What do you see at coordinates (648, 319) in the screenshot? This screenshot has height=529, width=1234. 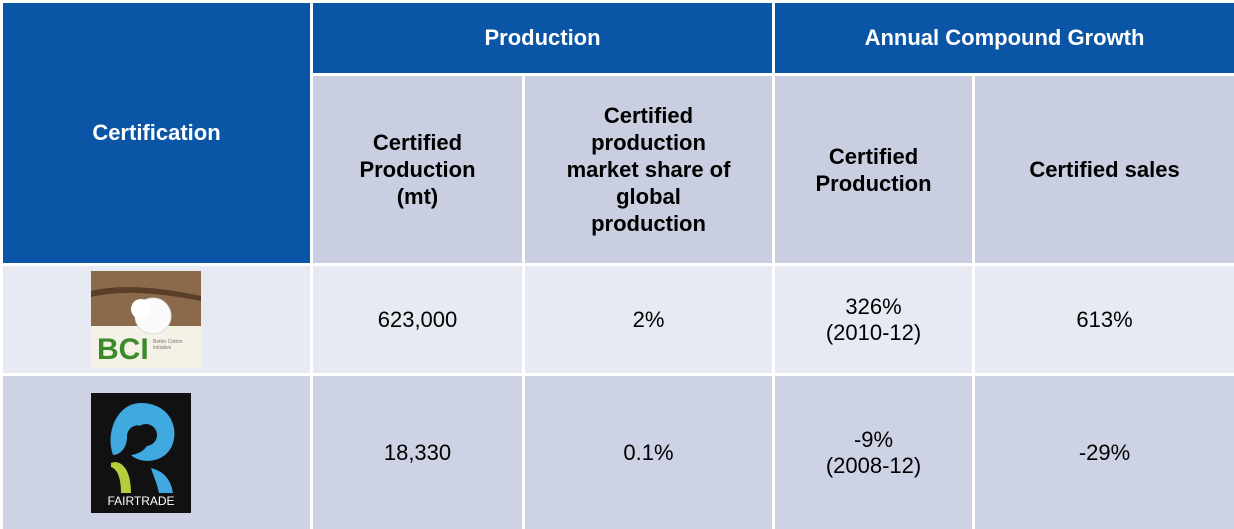 I see `cell: 2%` at bounding box center [648, 319].